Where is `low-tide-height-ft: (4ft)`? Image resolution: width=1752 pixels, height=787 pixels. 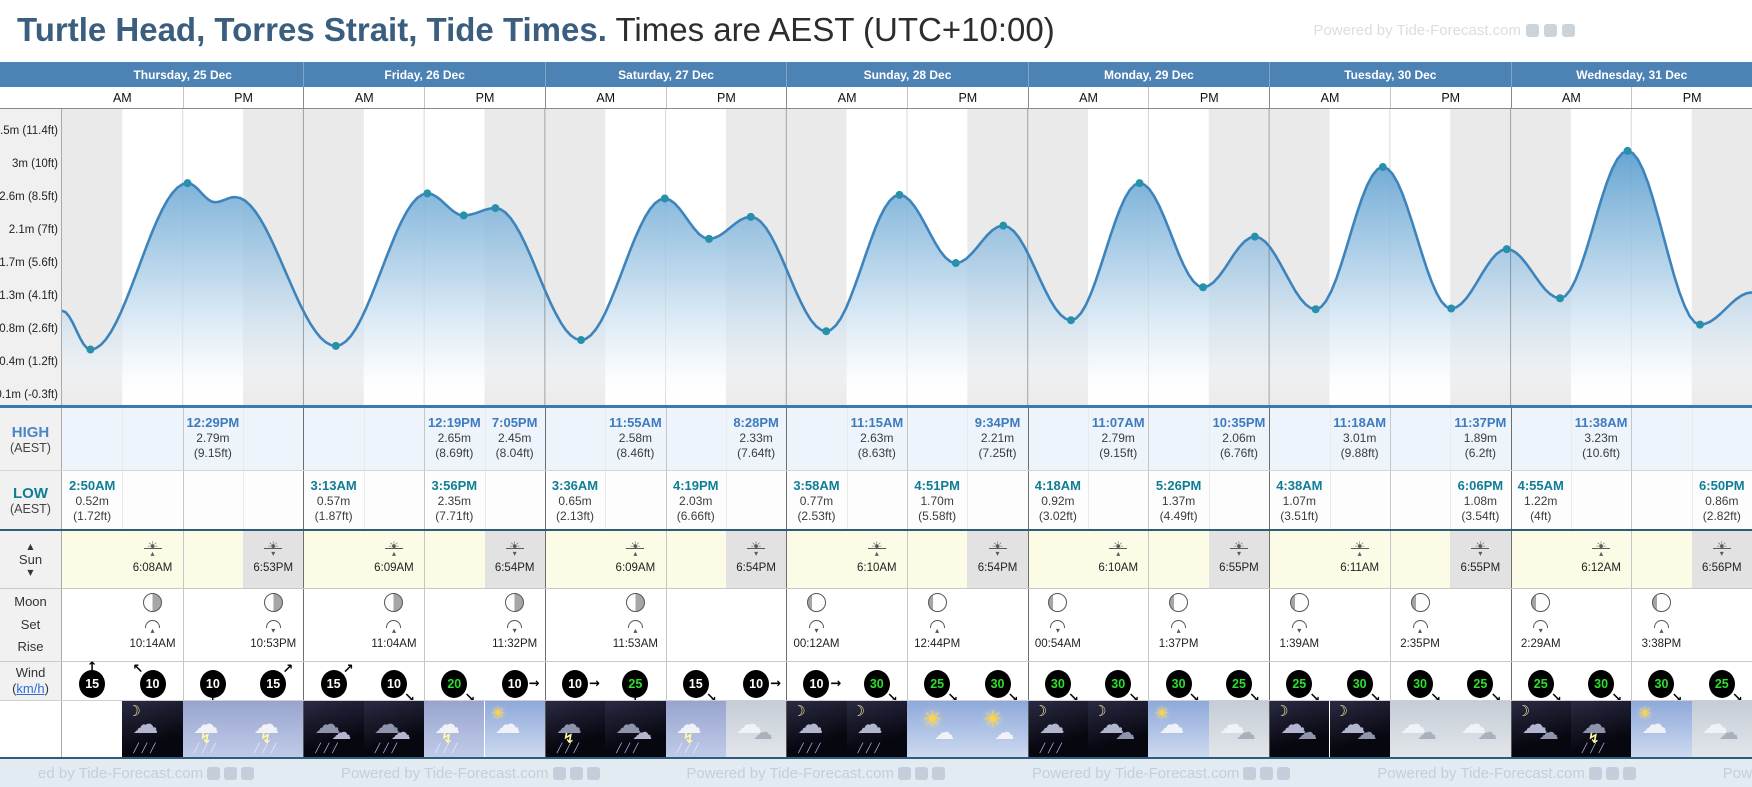 low-tide-height-ft: (4ft) is located at coordinates (1541, 515).